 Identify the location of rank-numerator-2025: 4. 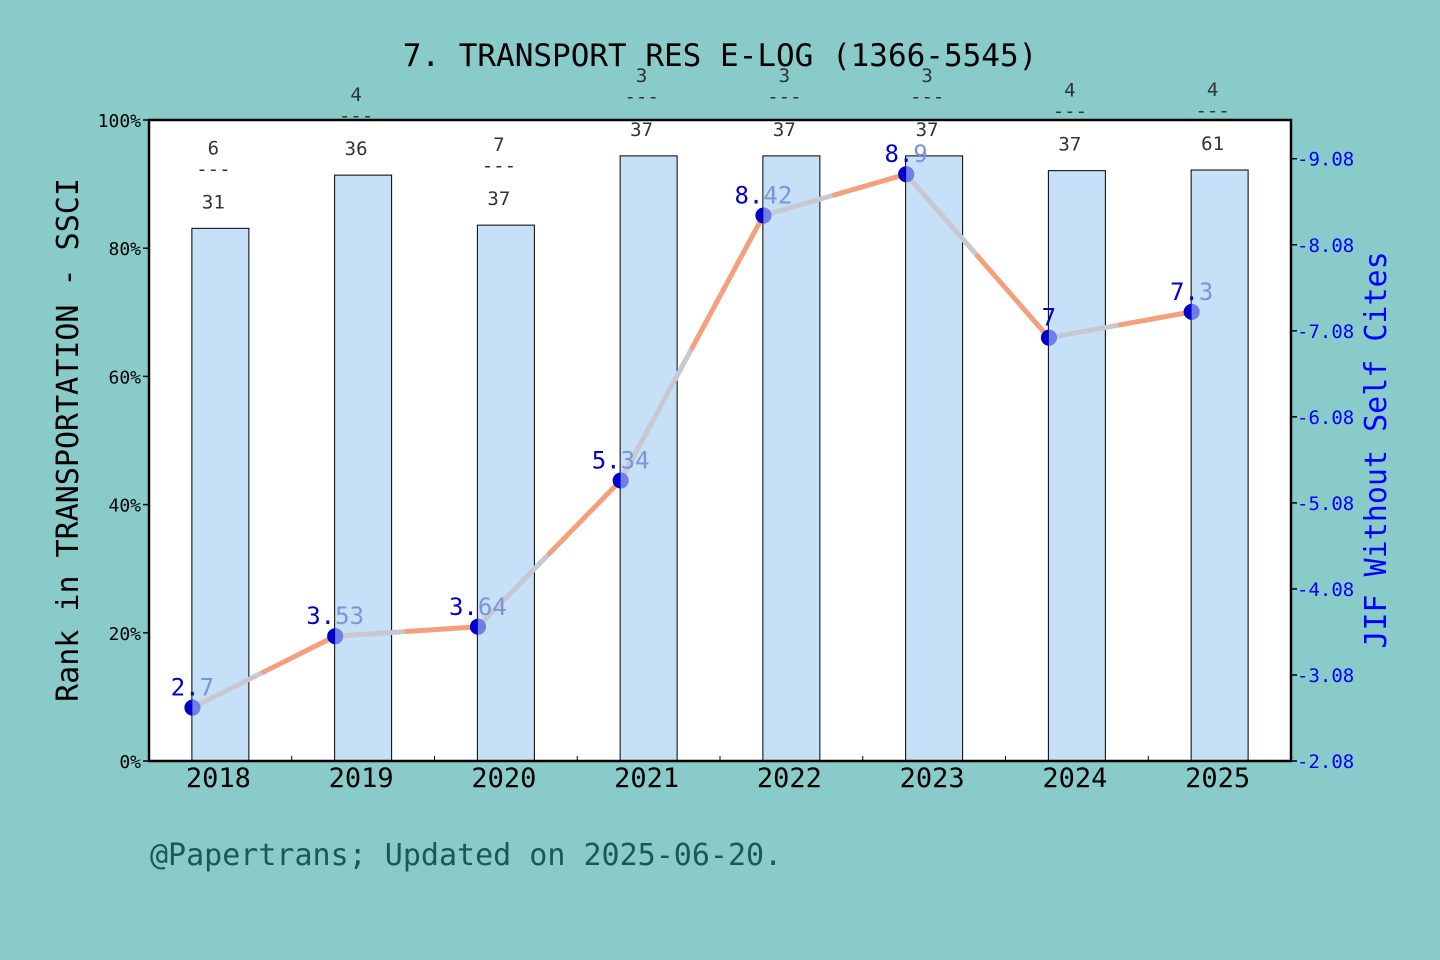
(1212, 90).